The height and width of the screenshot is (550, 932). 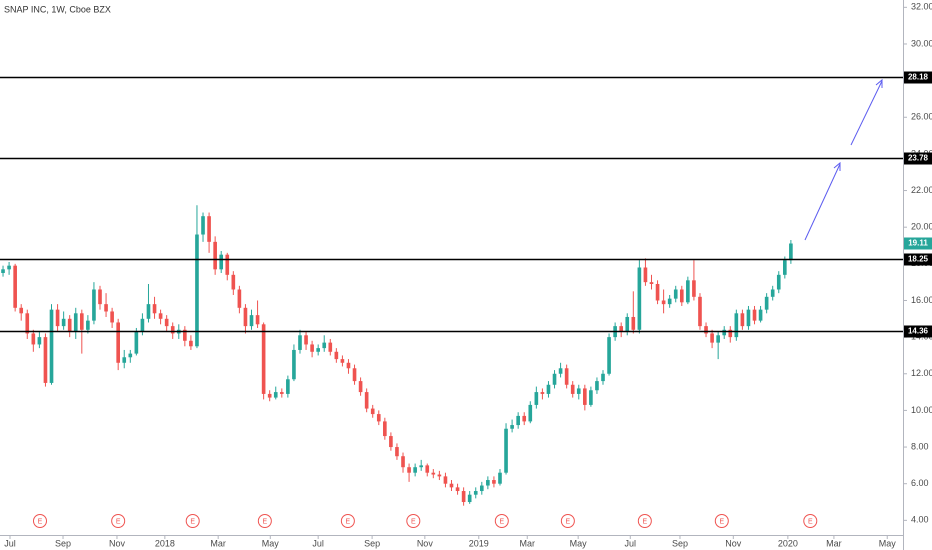 I want to click on y-tick-label: 6.00, so click(x=920, y=483).